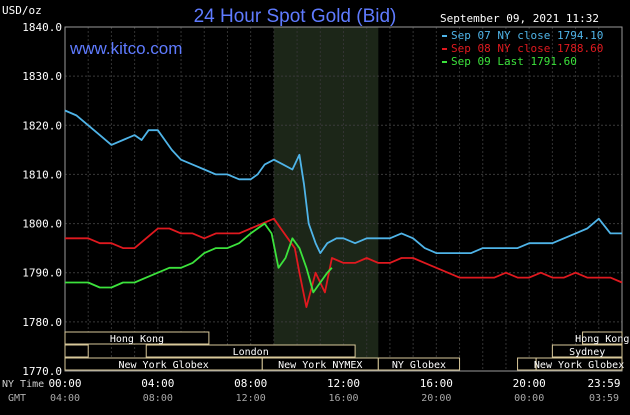 The height and width of the screenshot is (415, 630). I want to click on x-tick-label-ny: 00:00, so click(64, 383).